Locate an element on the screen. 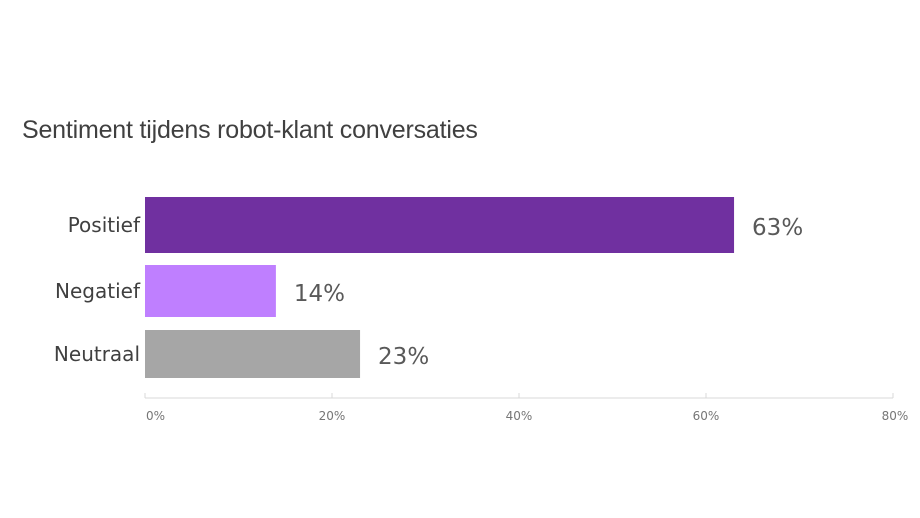  x-tick-label: 40% is located at coordinates (519, 416).